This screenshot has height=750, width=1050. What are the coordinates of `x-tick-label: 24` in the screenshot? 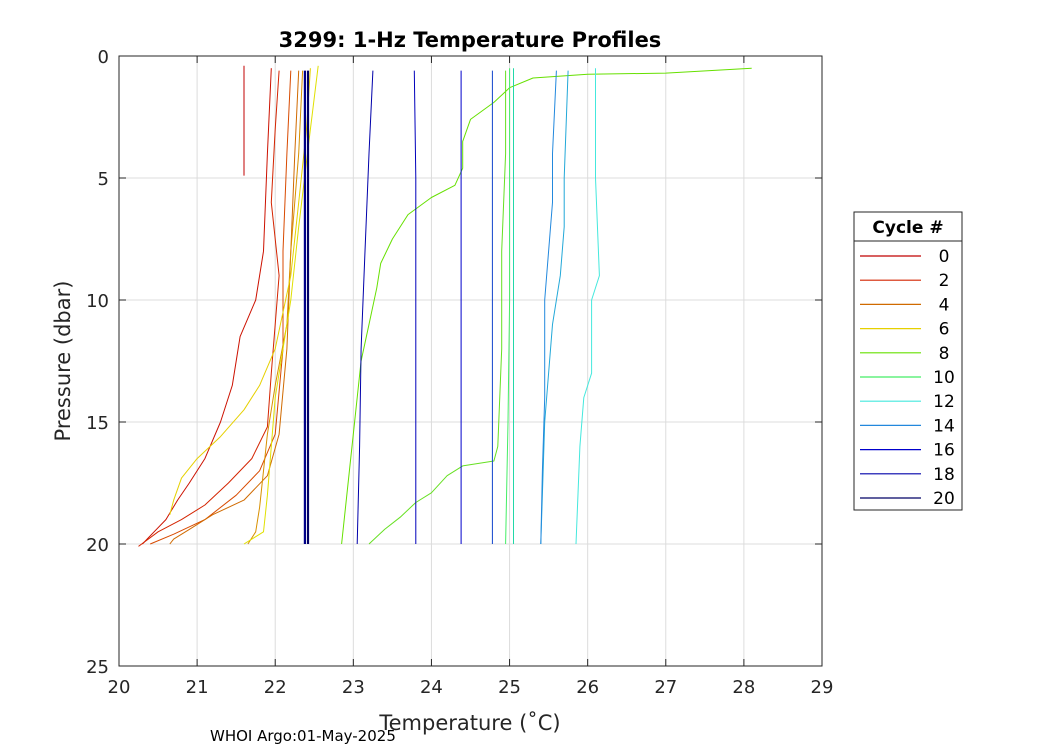 It's located at (431, 687).